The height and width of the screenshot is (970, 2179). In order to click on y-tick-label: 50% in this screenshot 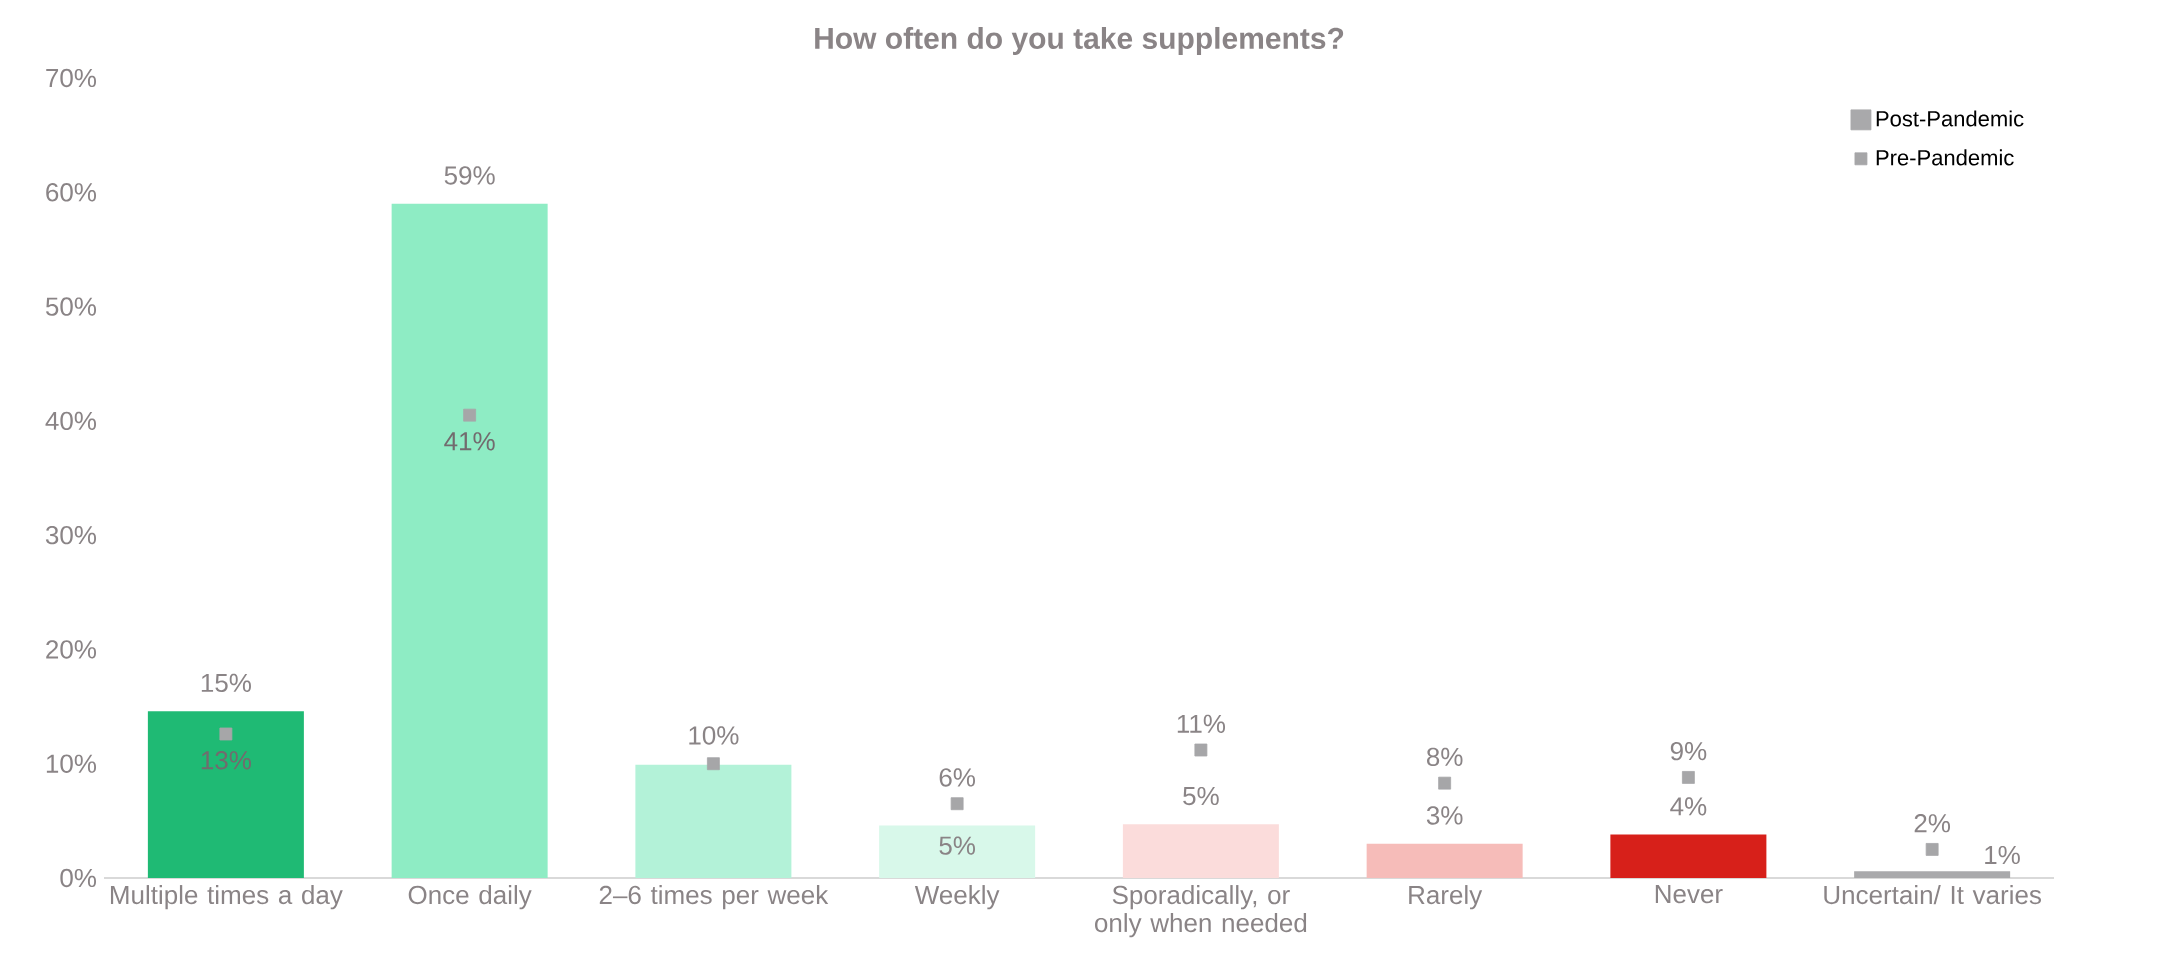, I will do `click(71, 306)`.